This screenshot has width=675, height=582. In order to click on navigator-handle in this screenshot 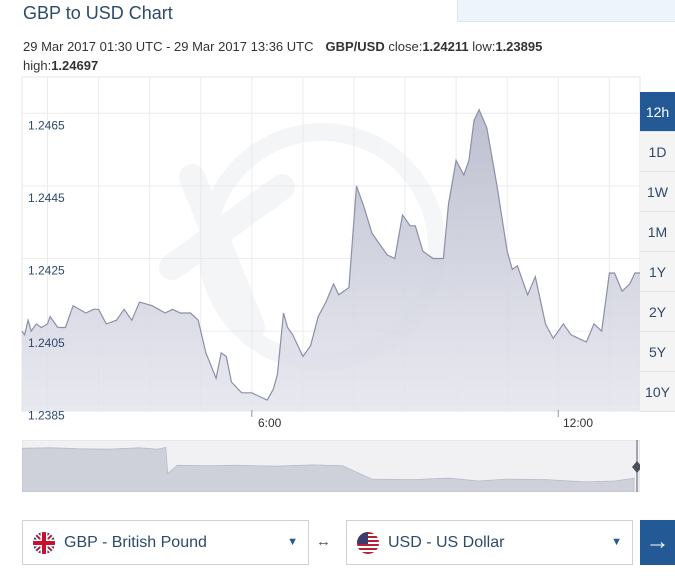, I will do `click(636, 467)`.